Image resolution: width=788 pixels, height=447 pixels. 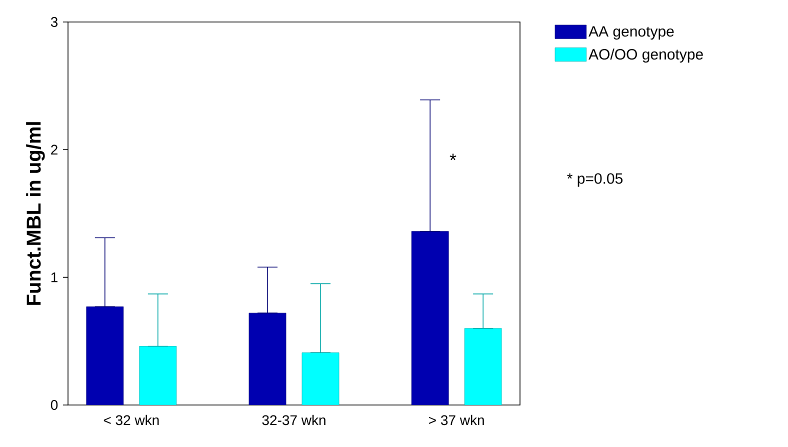 I want to click on x-tick-label: 32-37 wkn, so click(x=294, y=420).